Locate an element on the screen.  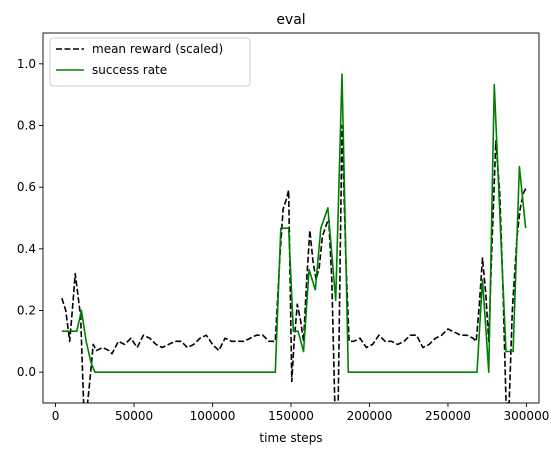
legend: mean reward (scaled) success rate is located at coordinates (150, 62).